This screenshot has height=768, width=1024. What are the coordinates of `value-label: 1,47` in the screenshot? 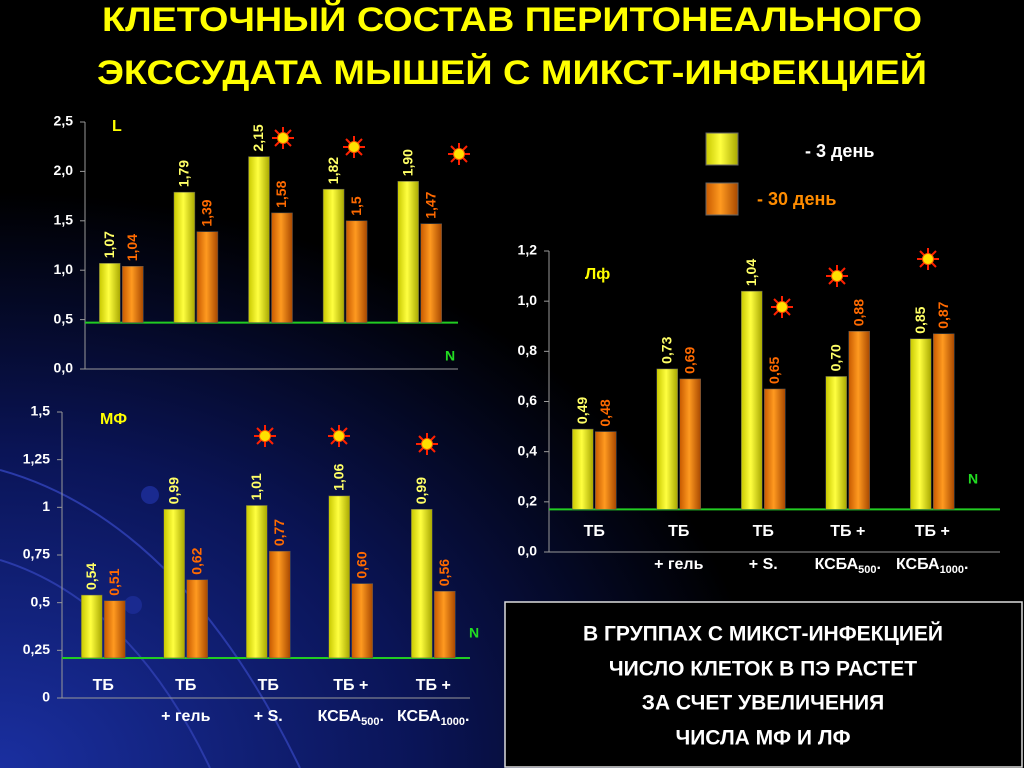 It's located at (430, 204).